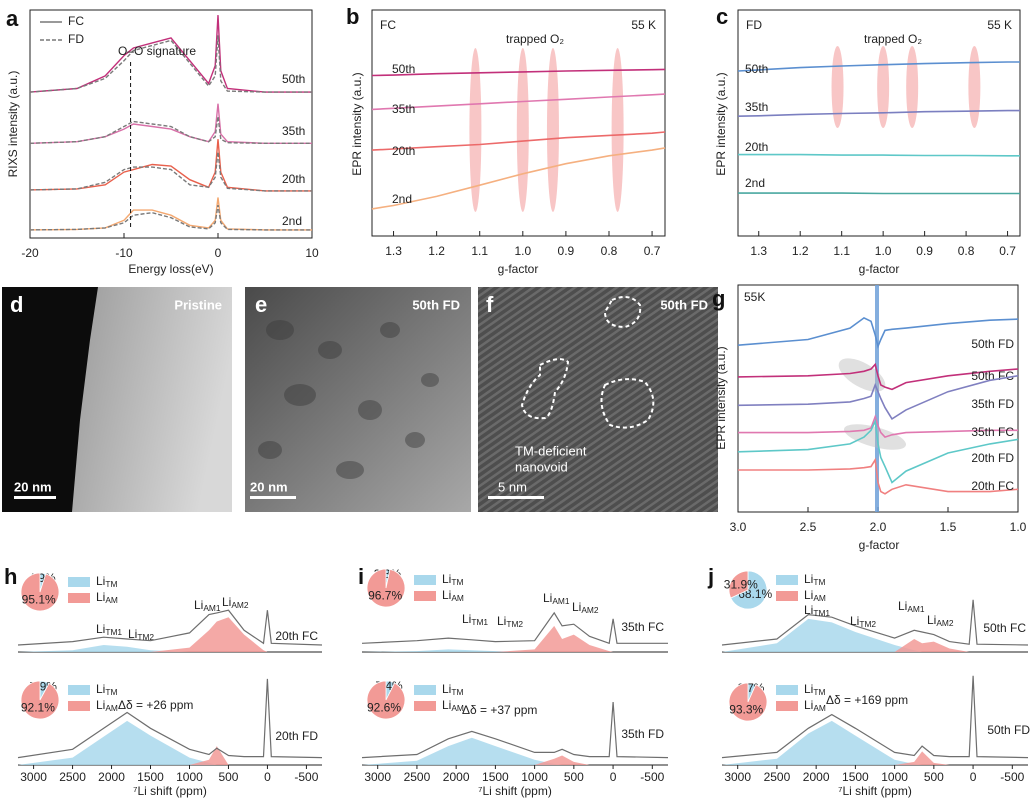 Image resolution: width=1036 pixels, height=799 pixels. What do you see at coordinates (755, 183) in the screenshot?
I see `curve-label: 2nd` at bounding box center [755, 183].